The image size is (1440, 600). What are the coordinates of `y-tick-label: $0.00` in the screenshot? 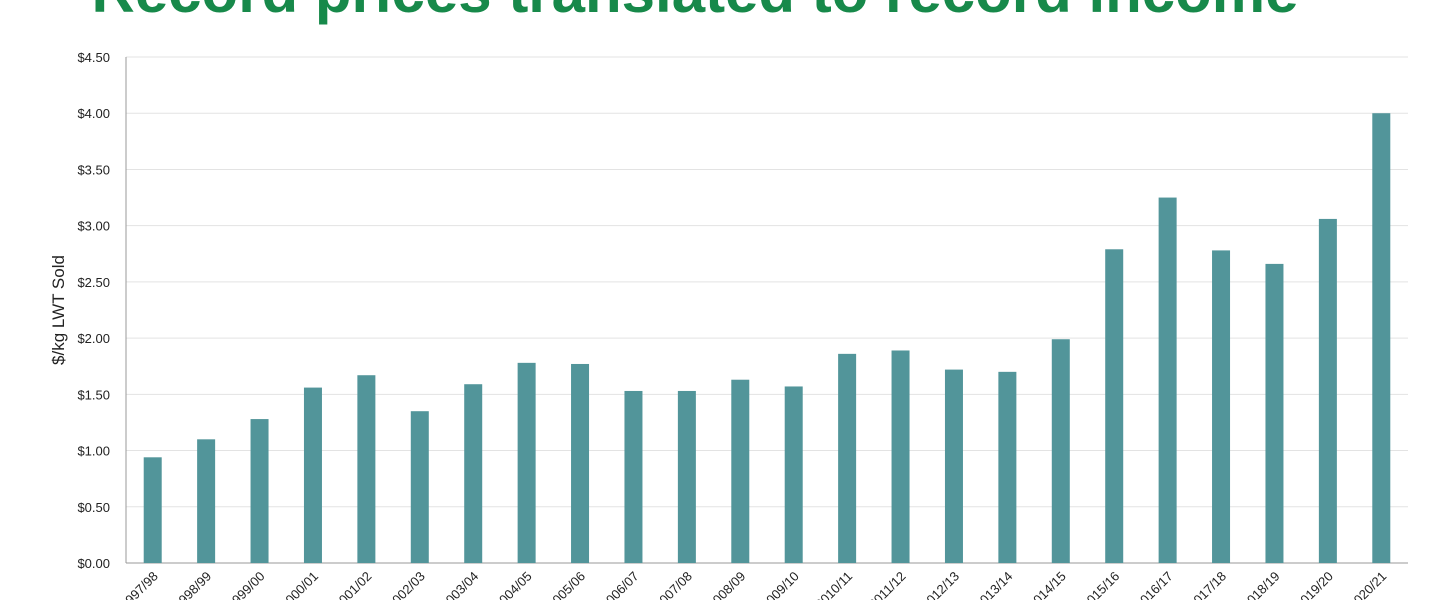 It's located at (93, 563).